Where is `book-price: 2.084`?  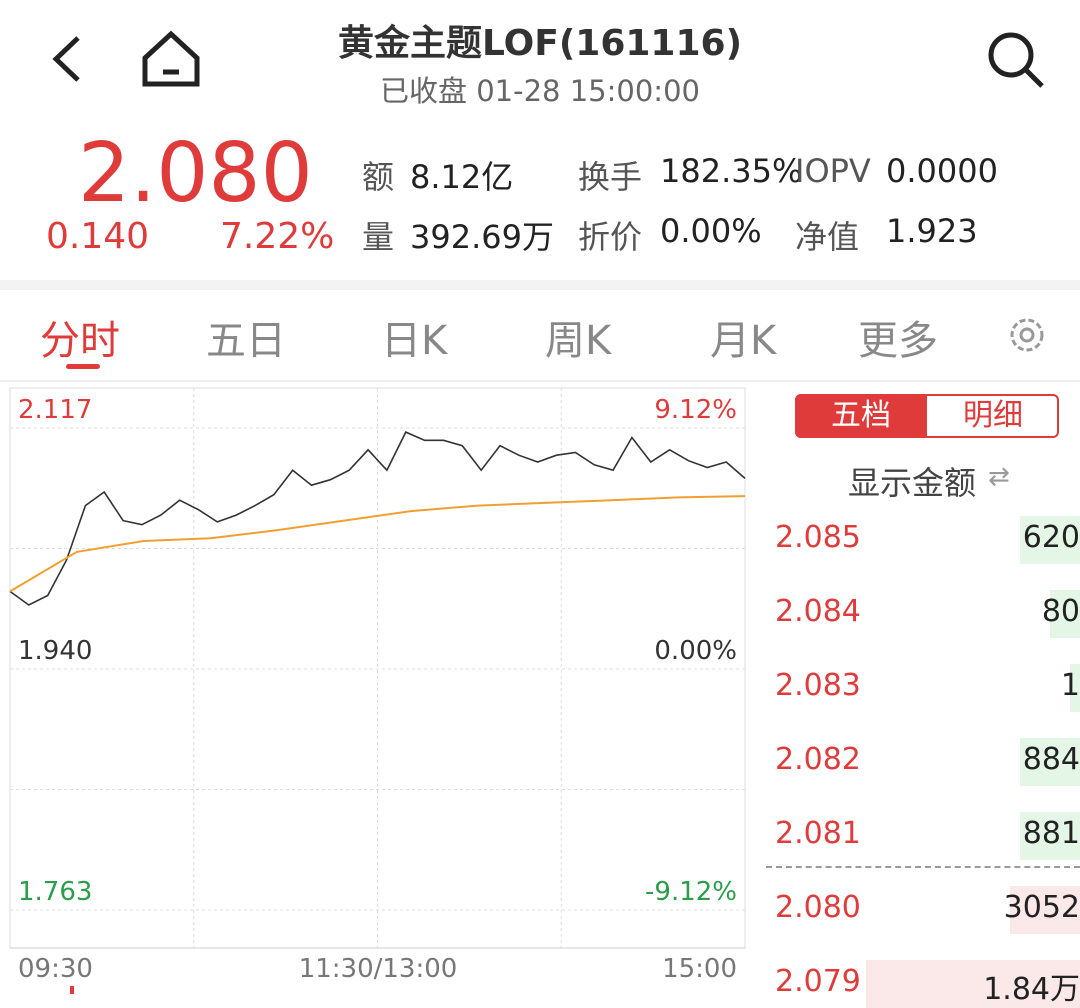 book-price: 2.084 is located at coordinates (818, 611).